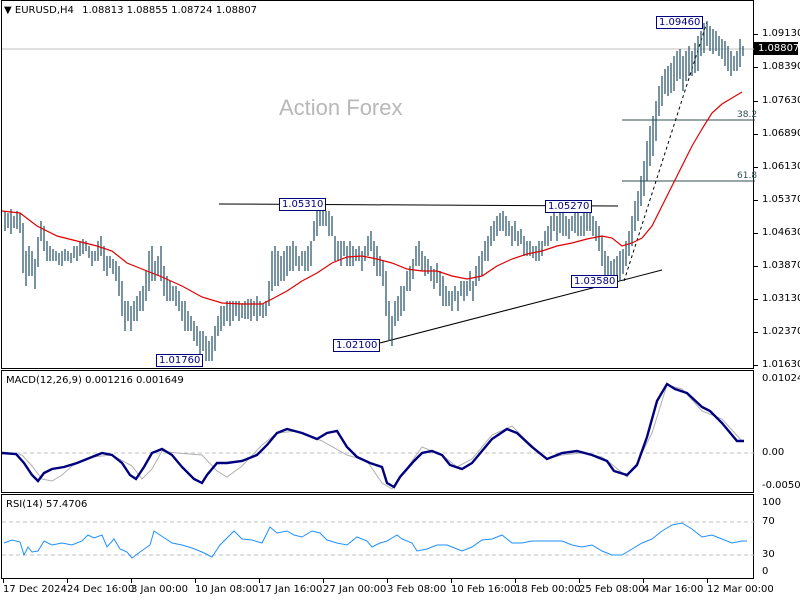 The width and height of the screenshot is (800, 600). I want to click on price-axis-label: 1.06130, so click(781, 166).